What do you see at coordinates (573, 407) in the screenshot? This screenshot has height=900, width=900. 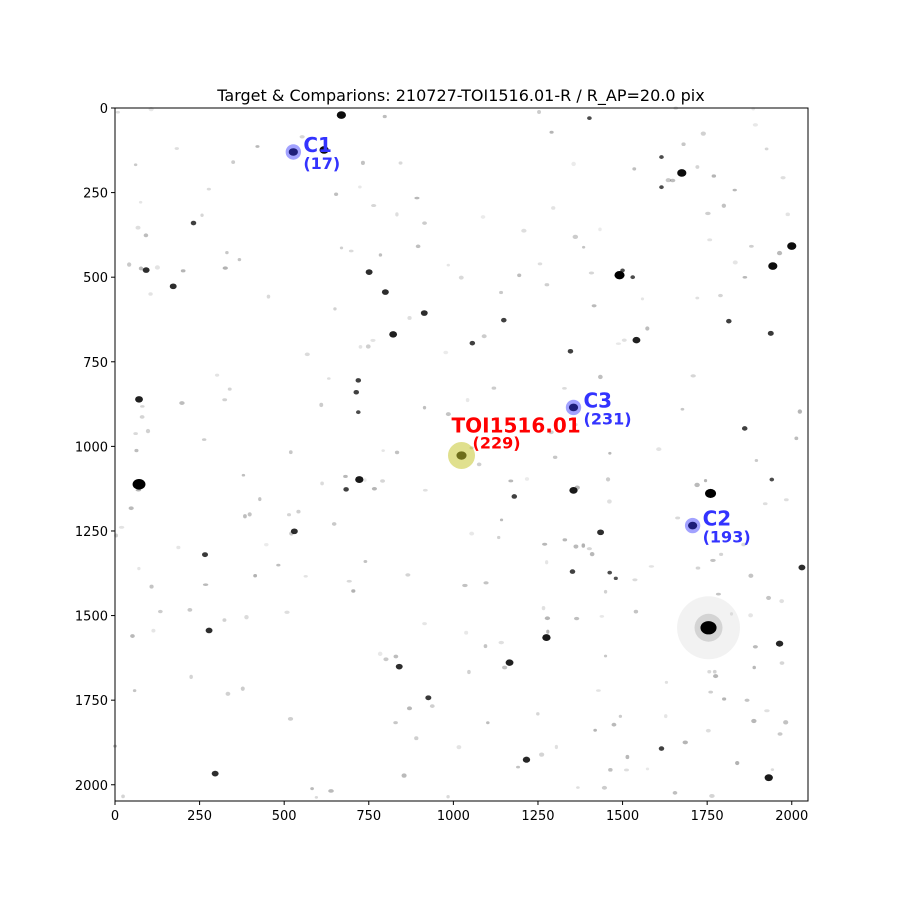 I see `comparison-aperture` at bounding box center [573, 407].